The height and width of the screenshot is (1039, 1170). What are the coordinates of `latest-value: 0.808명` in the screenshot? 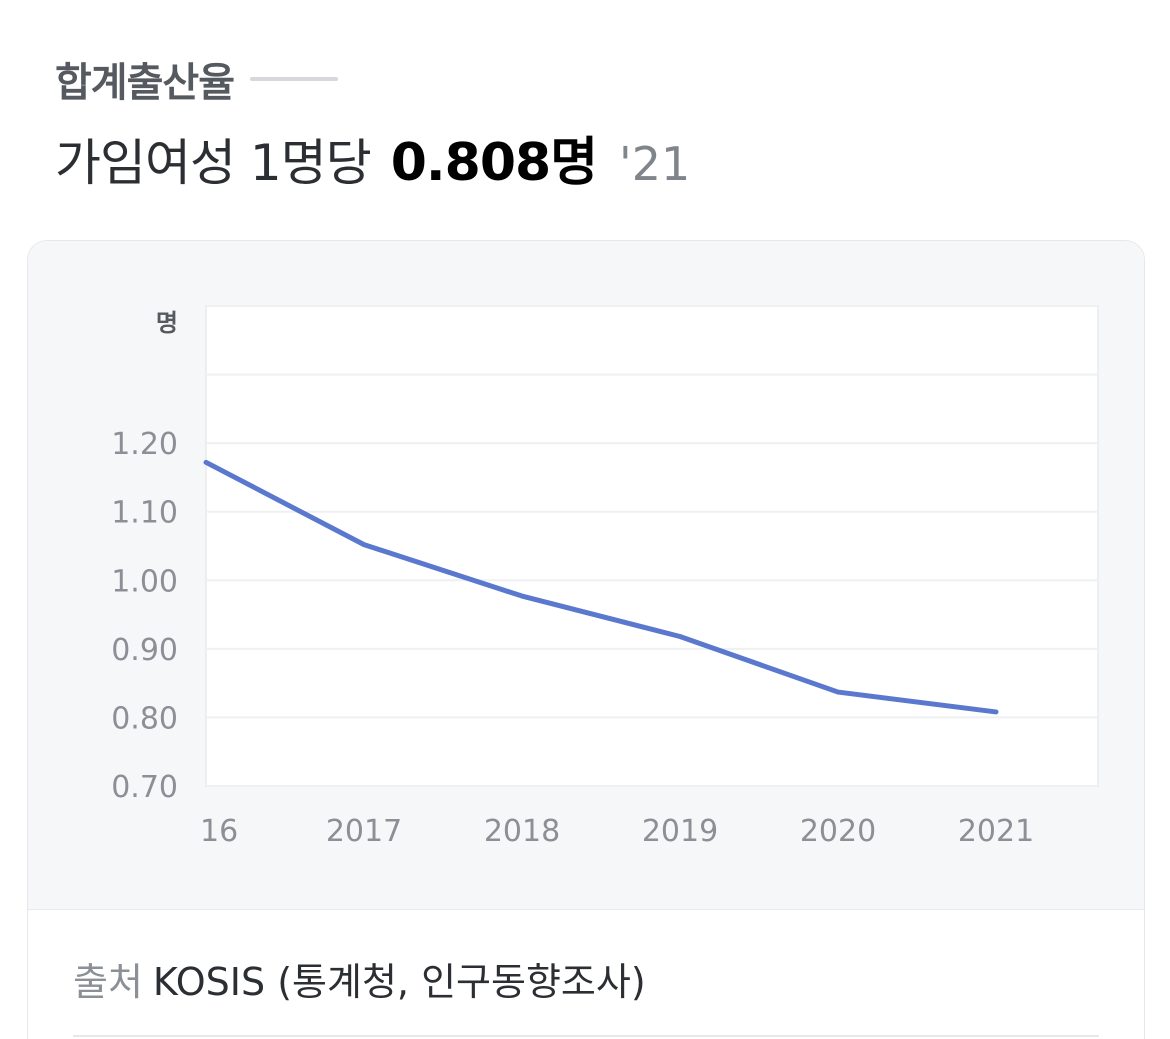 It's located at (494, 163).